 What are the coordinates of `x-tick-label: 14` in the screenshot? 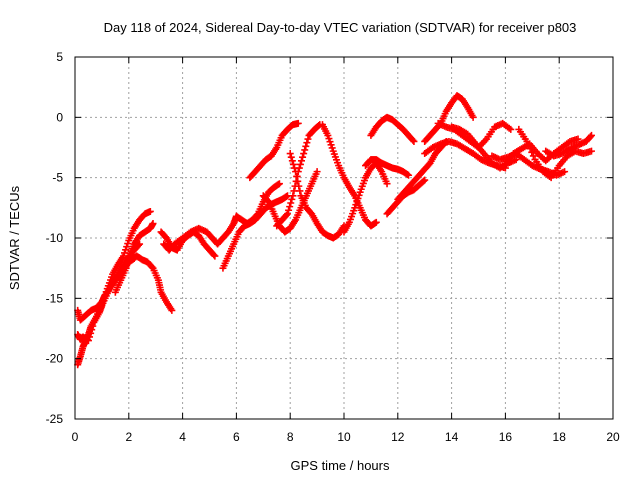 It's located at (452, 437).